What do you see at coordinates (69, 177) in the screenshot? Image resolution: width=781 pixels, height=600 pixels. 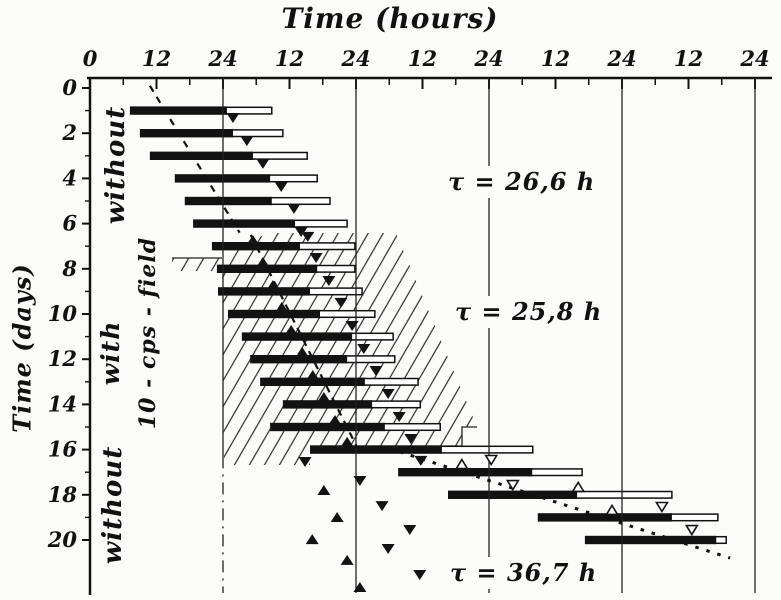 I see `y-axis-tick-label: 4` at bounding box center [69, 177].